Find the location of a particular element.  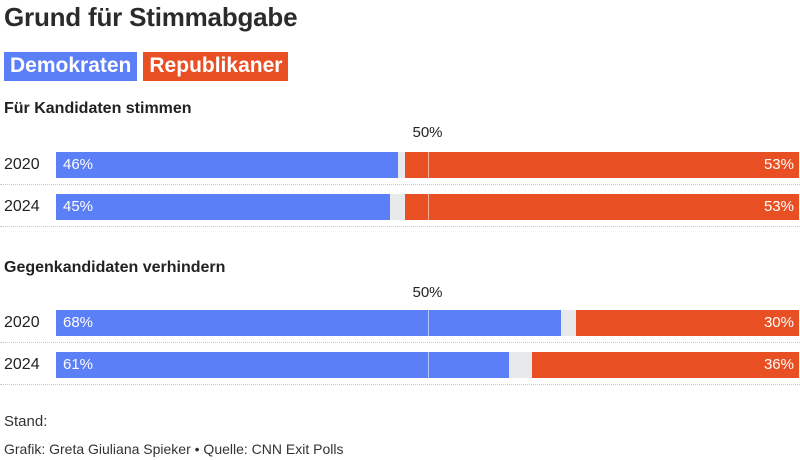

value-label-democrats: 45% is located at coordinates (78, 206).